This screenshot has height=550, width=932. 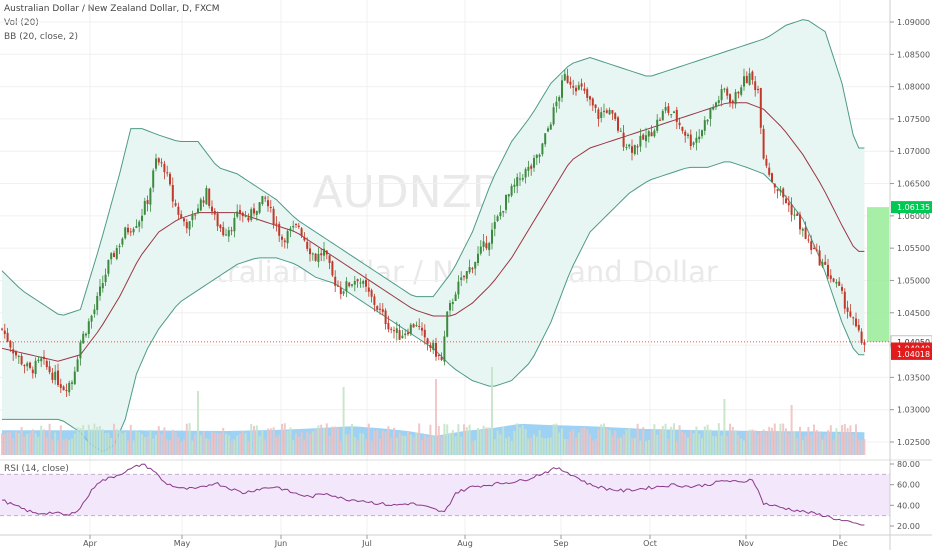 I want to click on rsi-tick-label: 20.00, so click(x=908, y=526).